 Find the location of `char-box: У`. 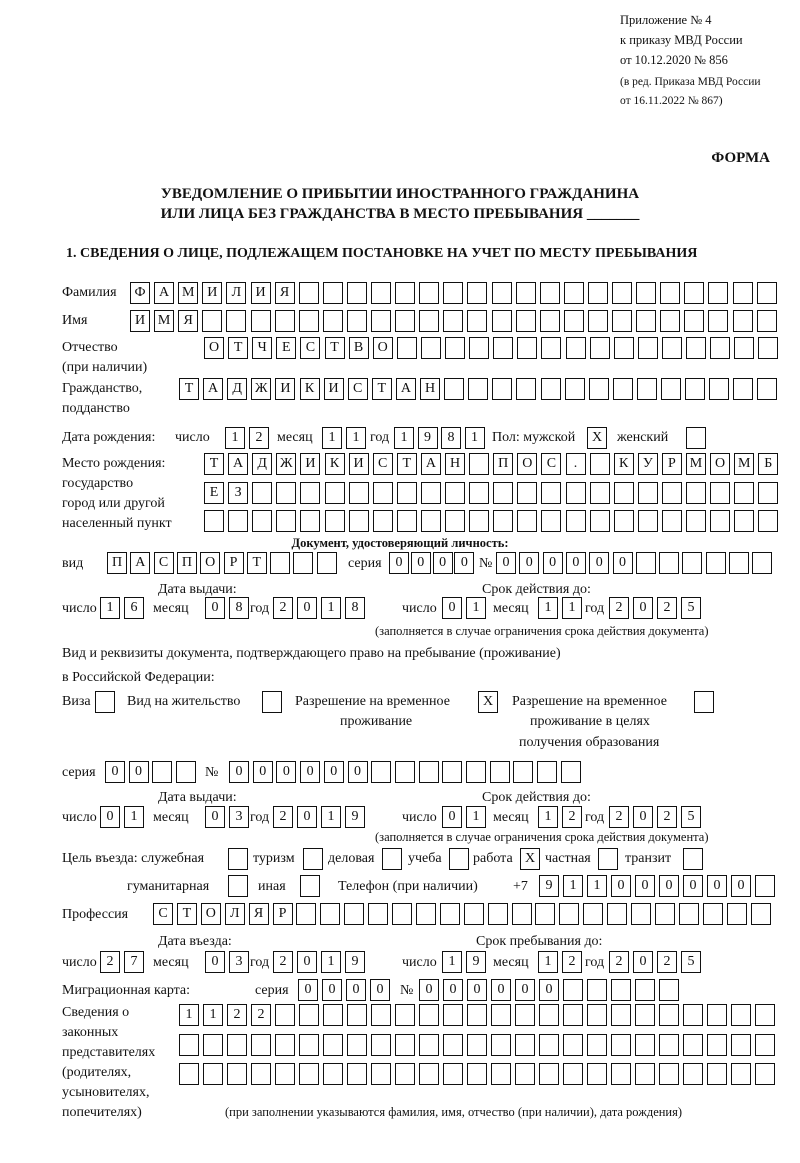

char-box: У is located at coordinates (647, 464).